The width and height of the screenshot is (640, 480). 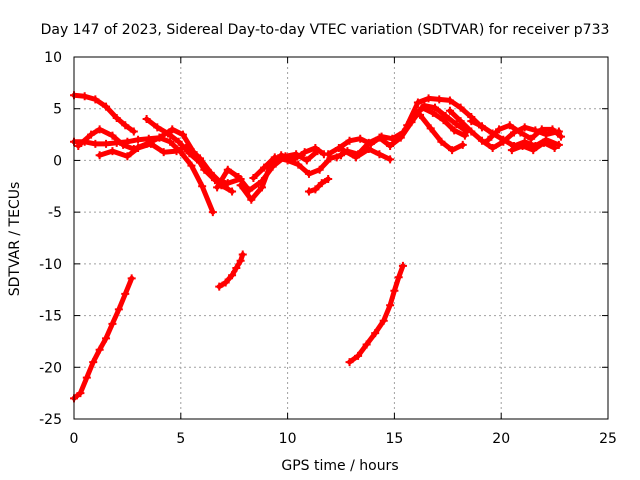 I want to click on x-tick-labels: 0 5 10 15 20 25, so click(x=343, y=439).